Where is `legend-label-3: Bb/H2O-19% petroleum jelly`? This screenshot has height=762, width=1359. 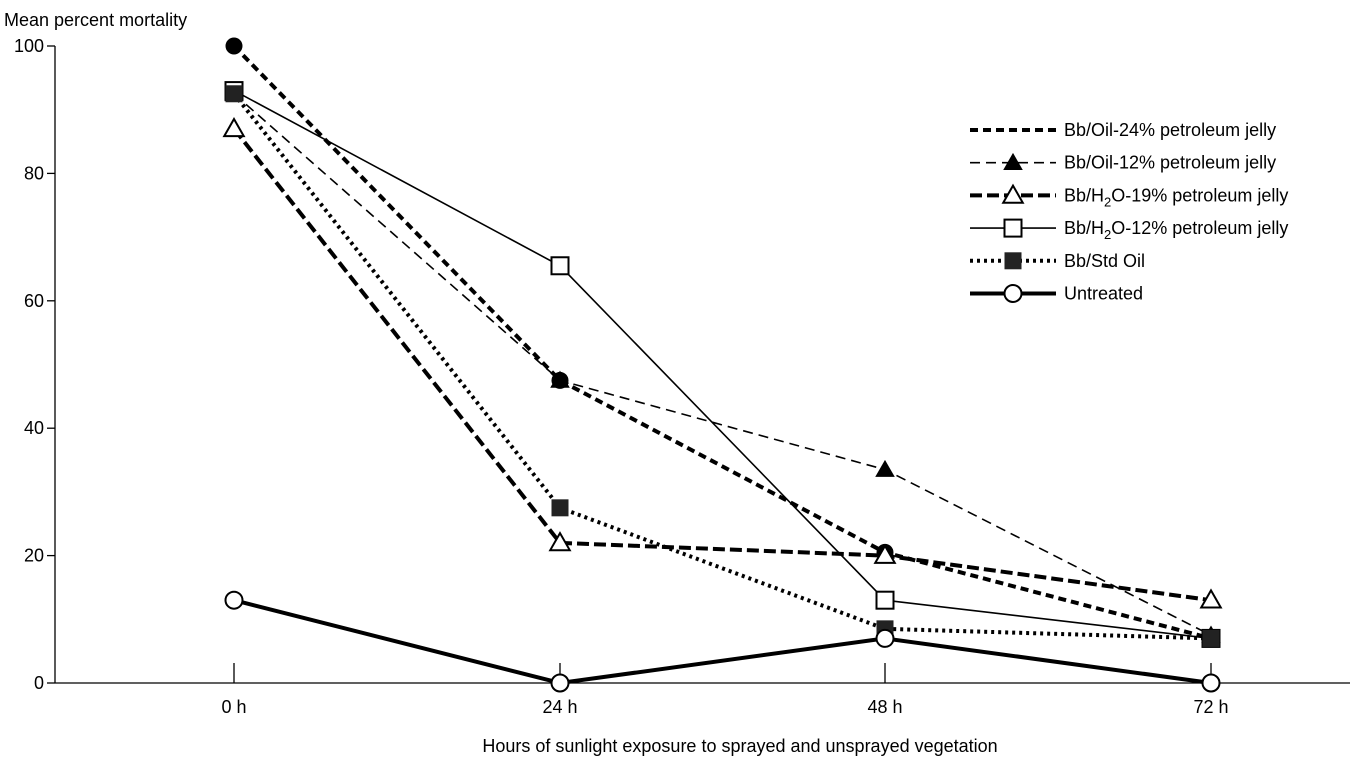
legend-label-3: Bb/H2O-19% petroleum jelly is located at coordinates (1176, 197).